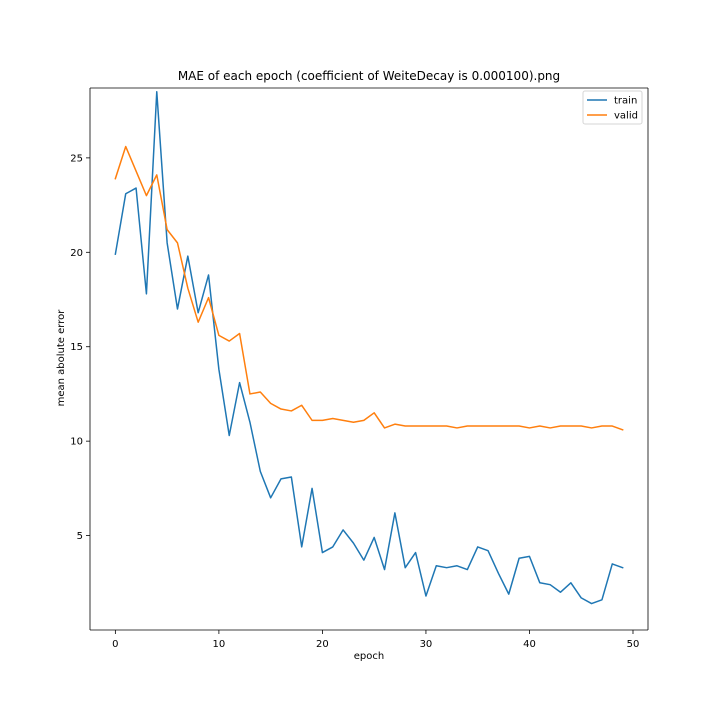  I want to click on x-tick-label: 30, so click(426, 644).